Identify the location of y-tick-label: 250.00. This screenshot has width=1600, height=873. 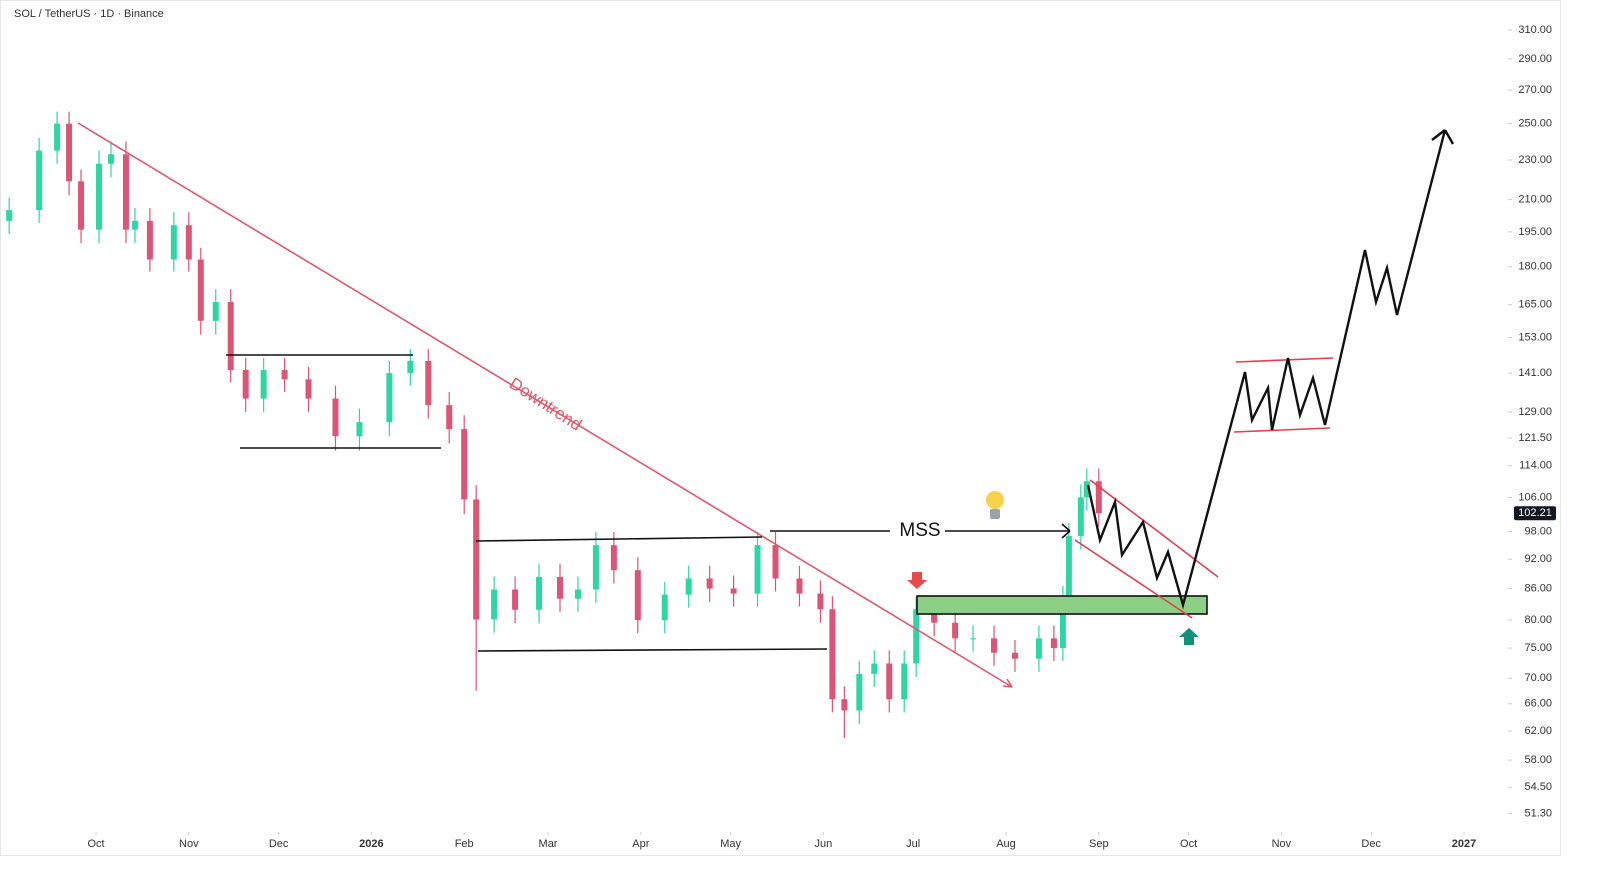
(1535, 124).